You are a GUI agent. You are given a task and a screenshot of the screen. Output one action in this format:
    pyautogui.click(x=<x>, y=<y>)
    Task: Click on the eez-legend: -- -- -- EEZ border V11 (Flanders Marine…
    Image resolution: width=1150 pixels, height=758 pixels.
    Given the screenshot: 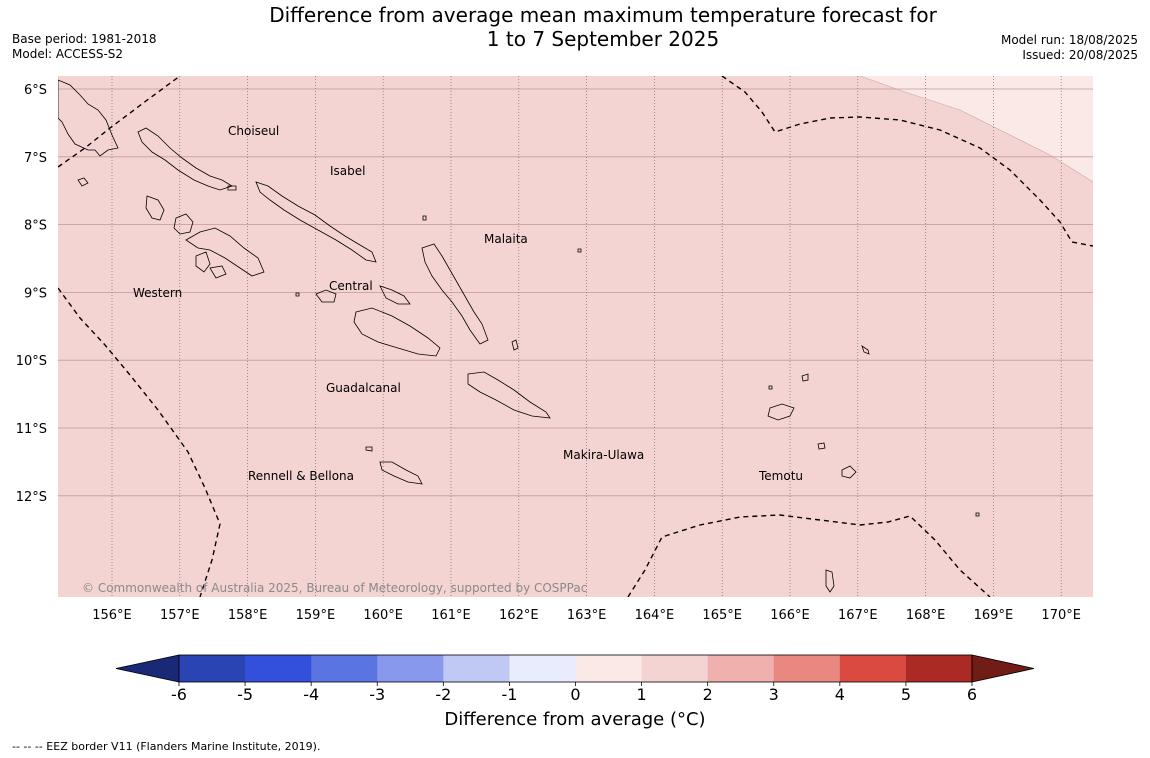 What is the action you would take?
    pyautogui.click(x=166, y=746)
    